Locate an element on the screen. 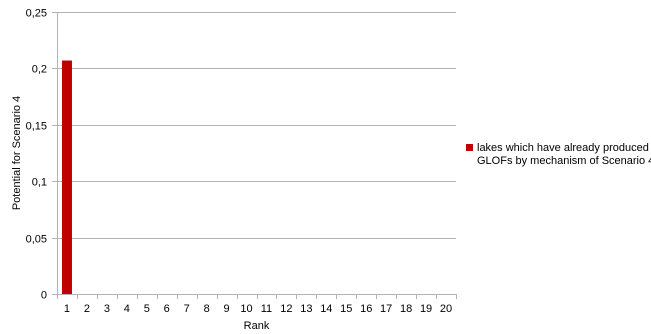 The image size is (651, 334). x-tick-label: 1 is located at coordinates (67, 309).